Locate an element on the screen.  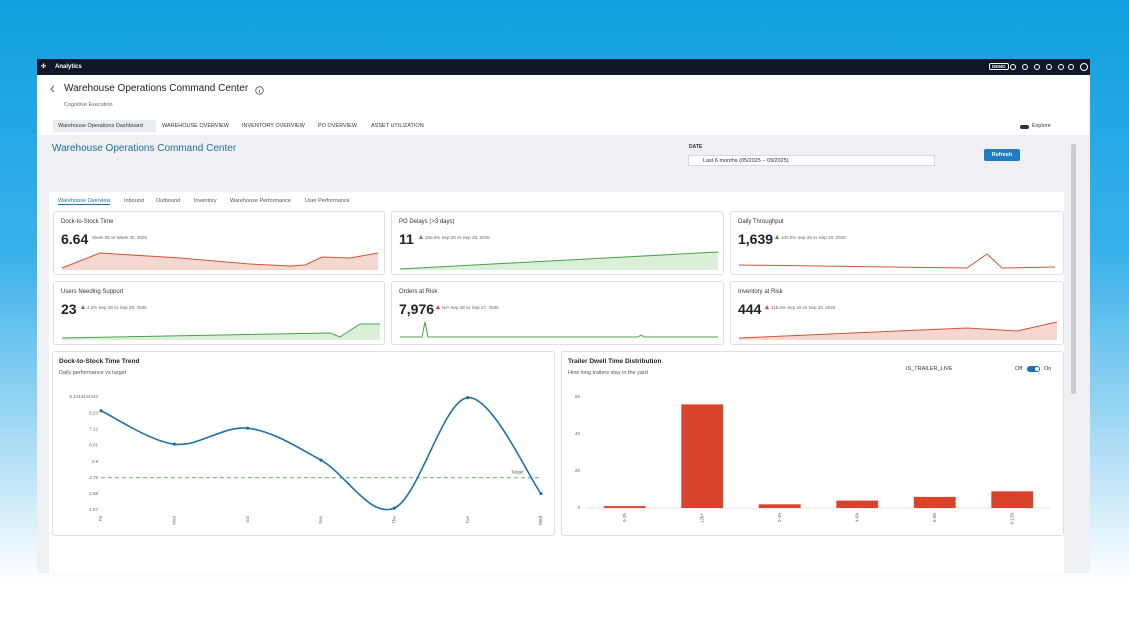
delta: 450.0% is located at coordinates (433, 237).